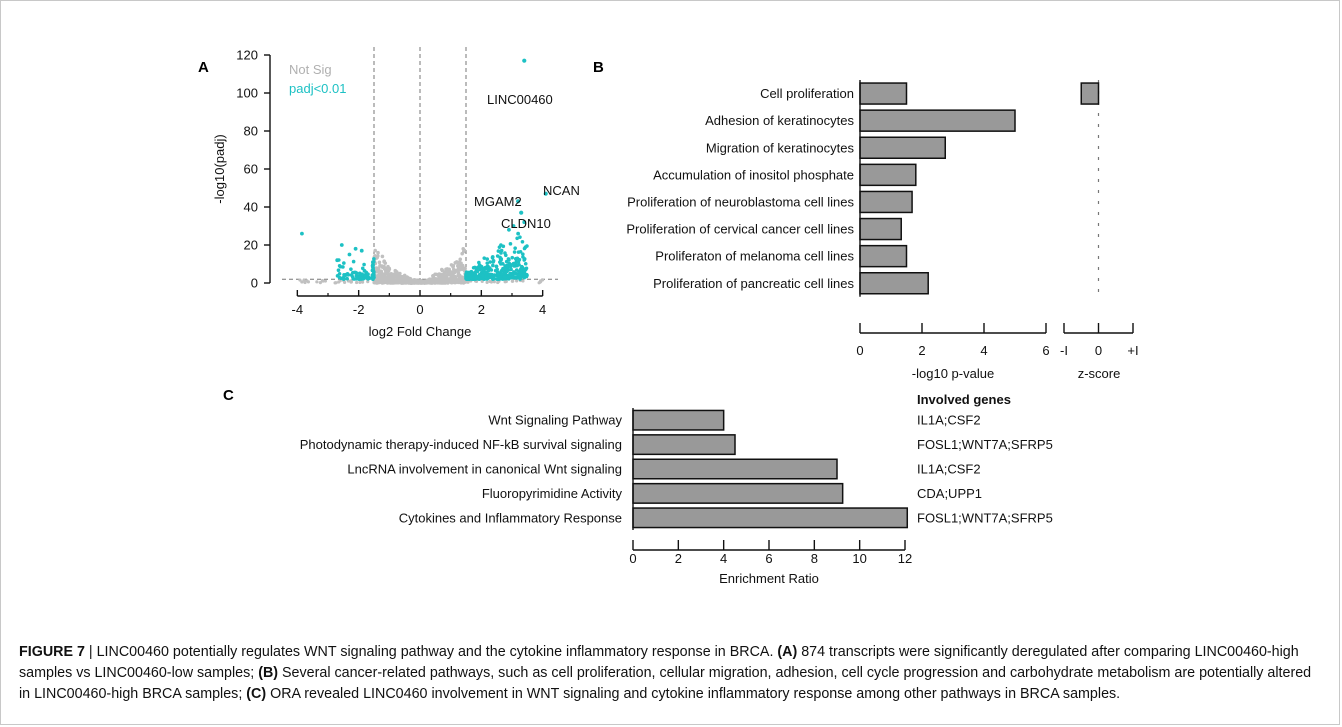  I want to click on y-tick-label: 120, so click(247, 55).